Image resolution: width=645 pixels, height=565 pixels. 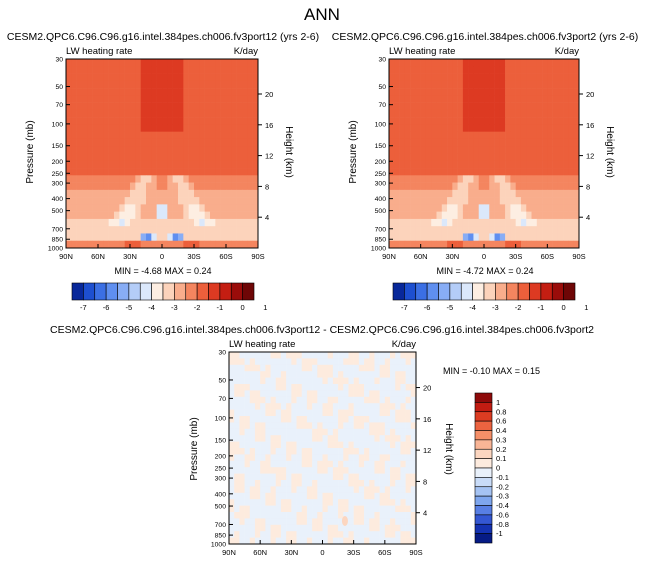 I want to click on y-tick-label: 700, so click(x=221, y=525).